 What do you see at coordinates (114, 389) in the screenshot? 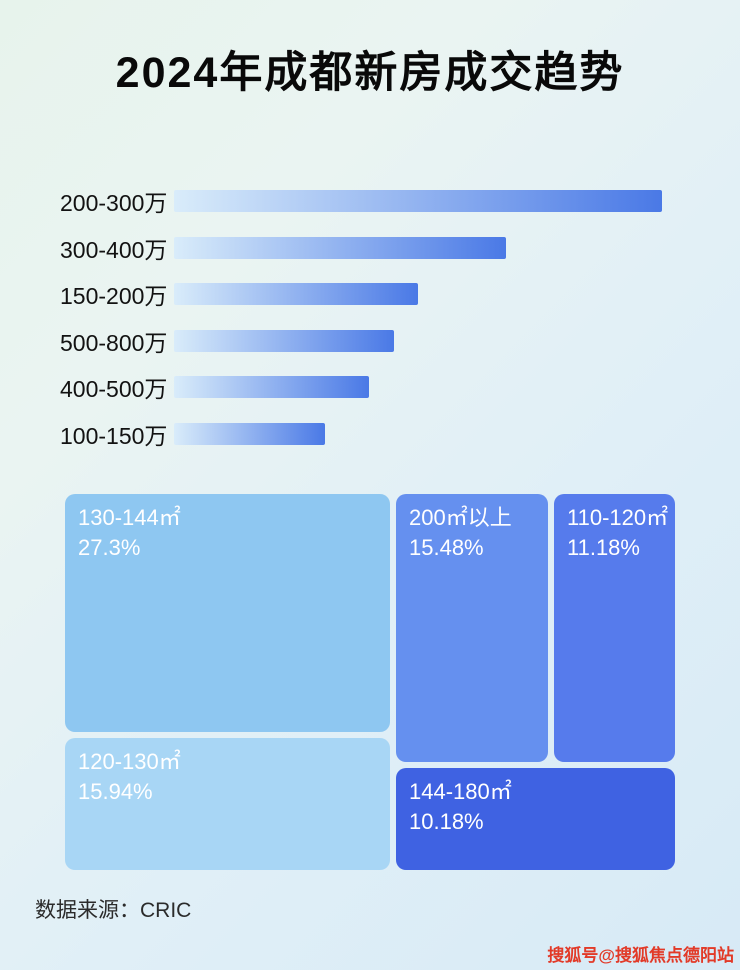
I see `bar-label: 400-500万` at bounding box center [114, 389].